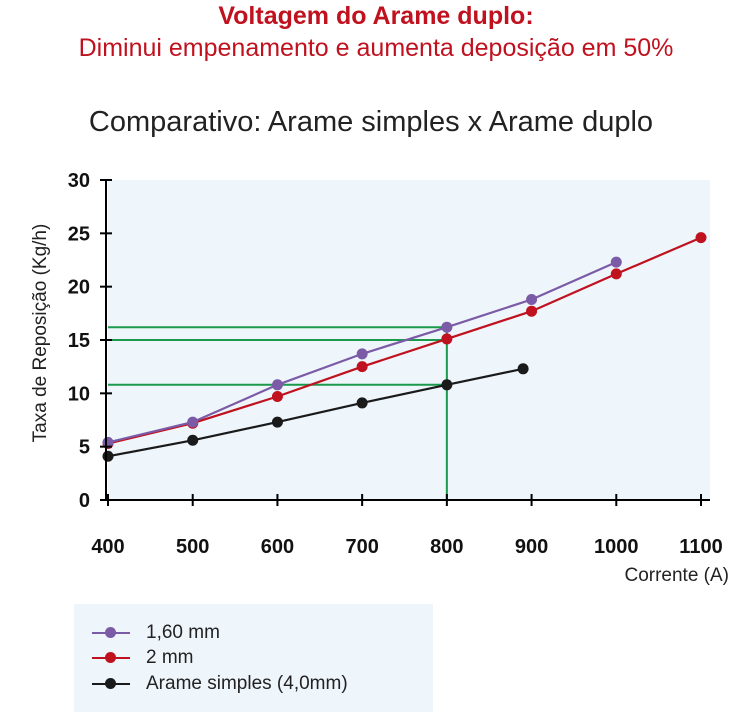 The height and width of the screenshot is (714, 752). What do you see at coordinates (700, 547) in the screenshot?
I see `x-tick-label: 1100` at bounding box center [700, 547].